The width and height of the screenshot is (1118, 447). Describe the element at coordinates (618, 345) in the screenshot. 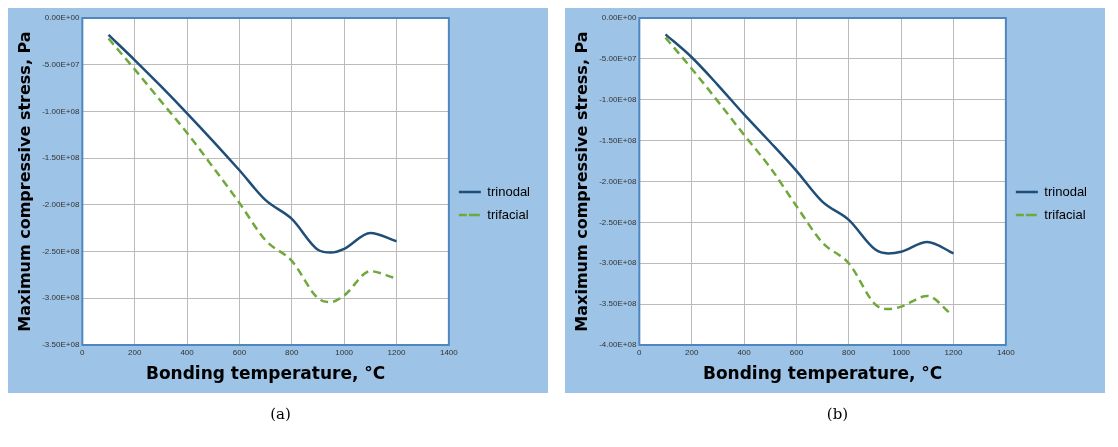

I see `y-tick-label: -4.00E+08` at that location.